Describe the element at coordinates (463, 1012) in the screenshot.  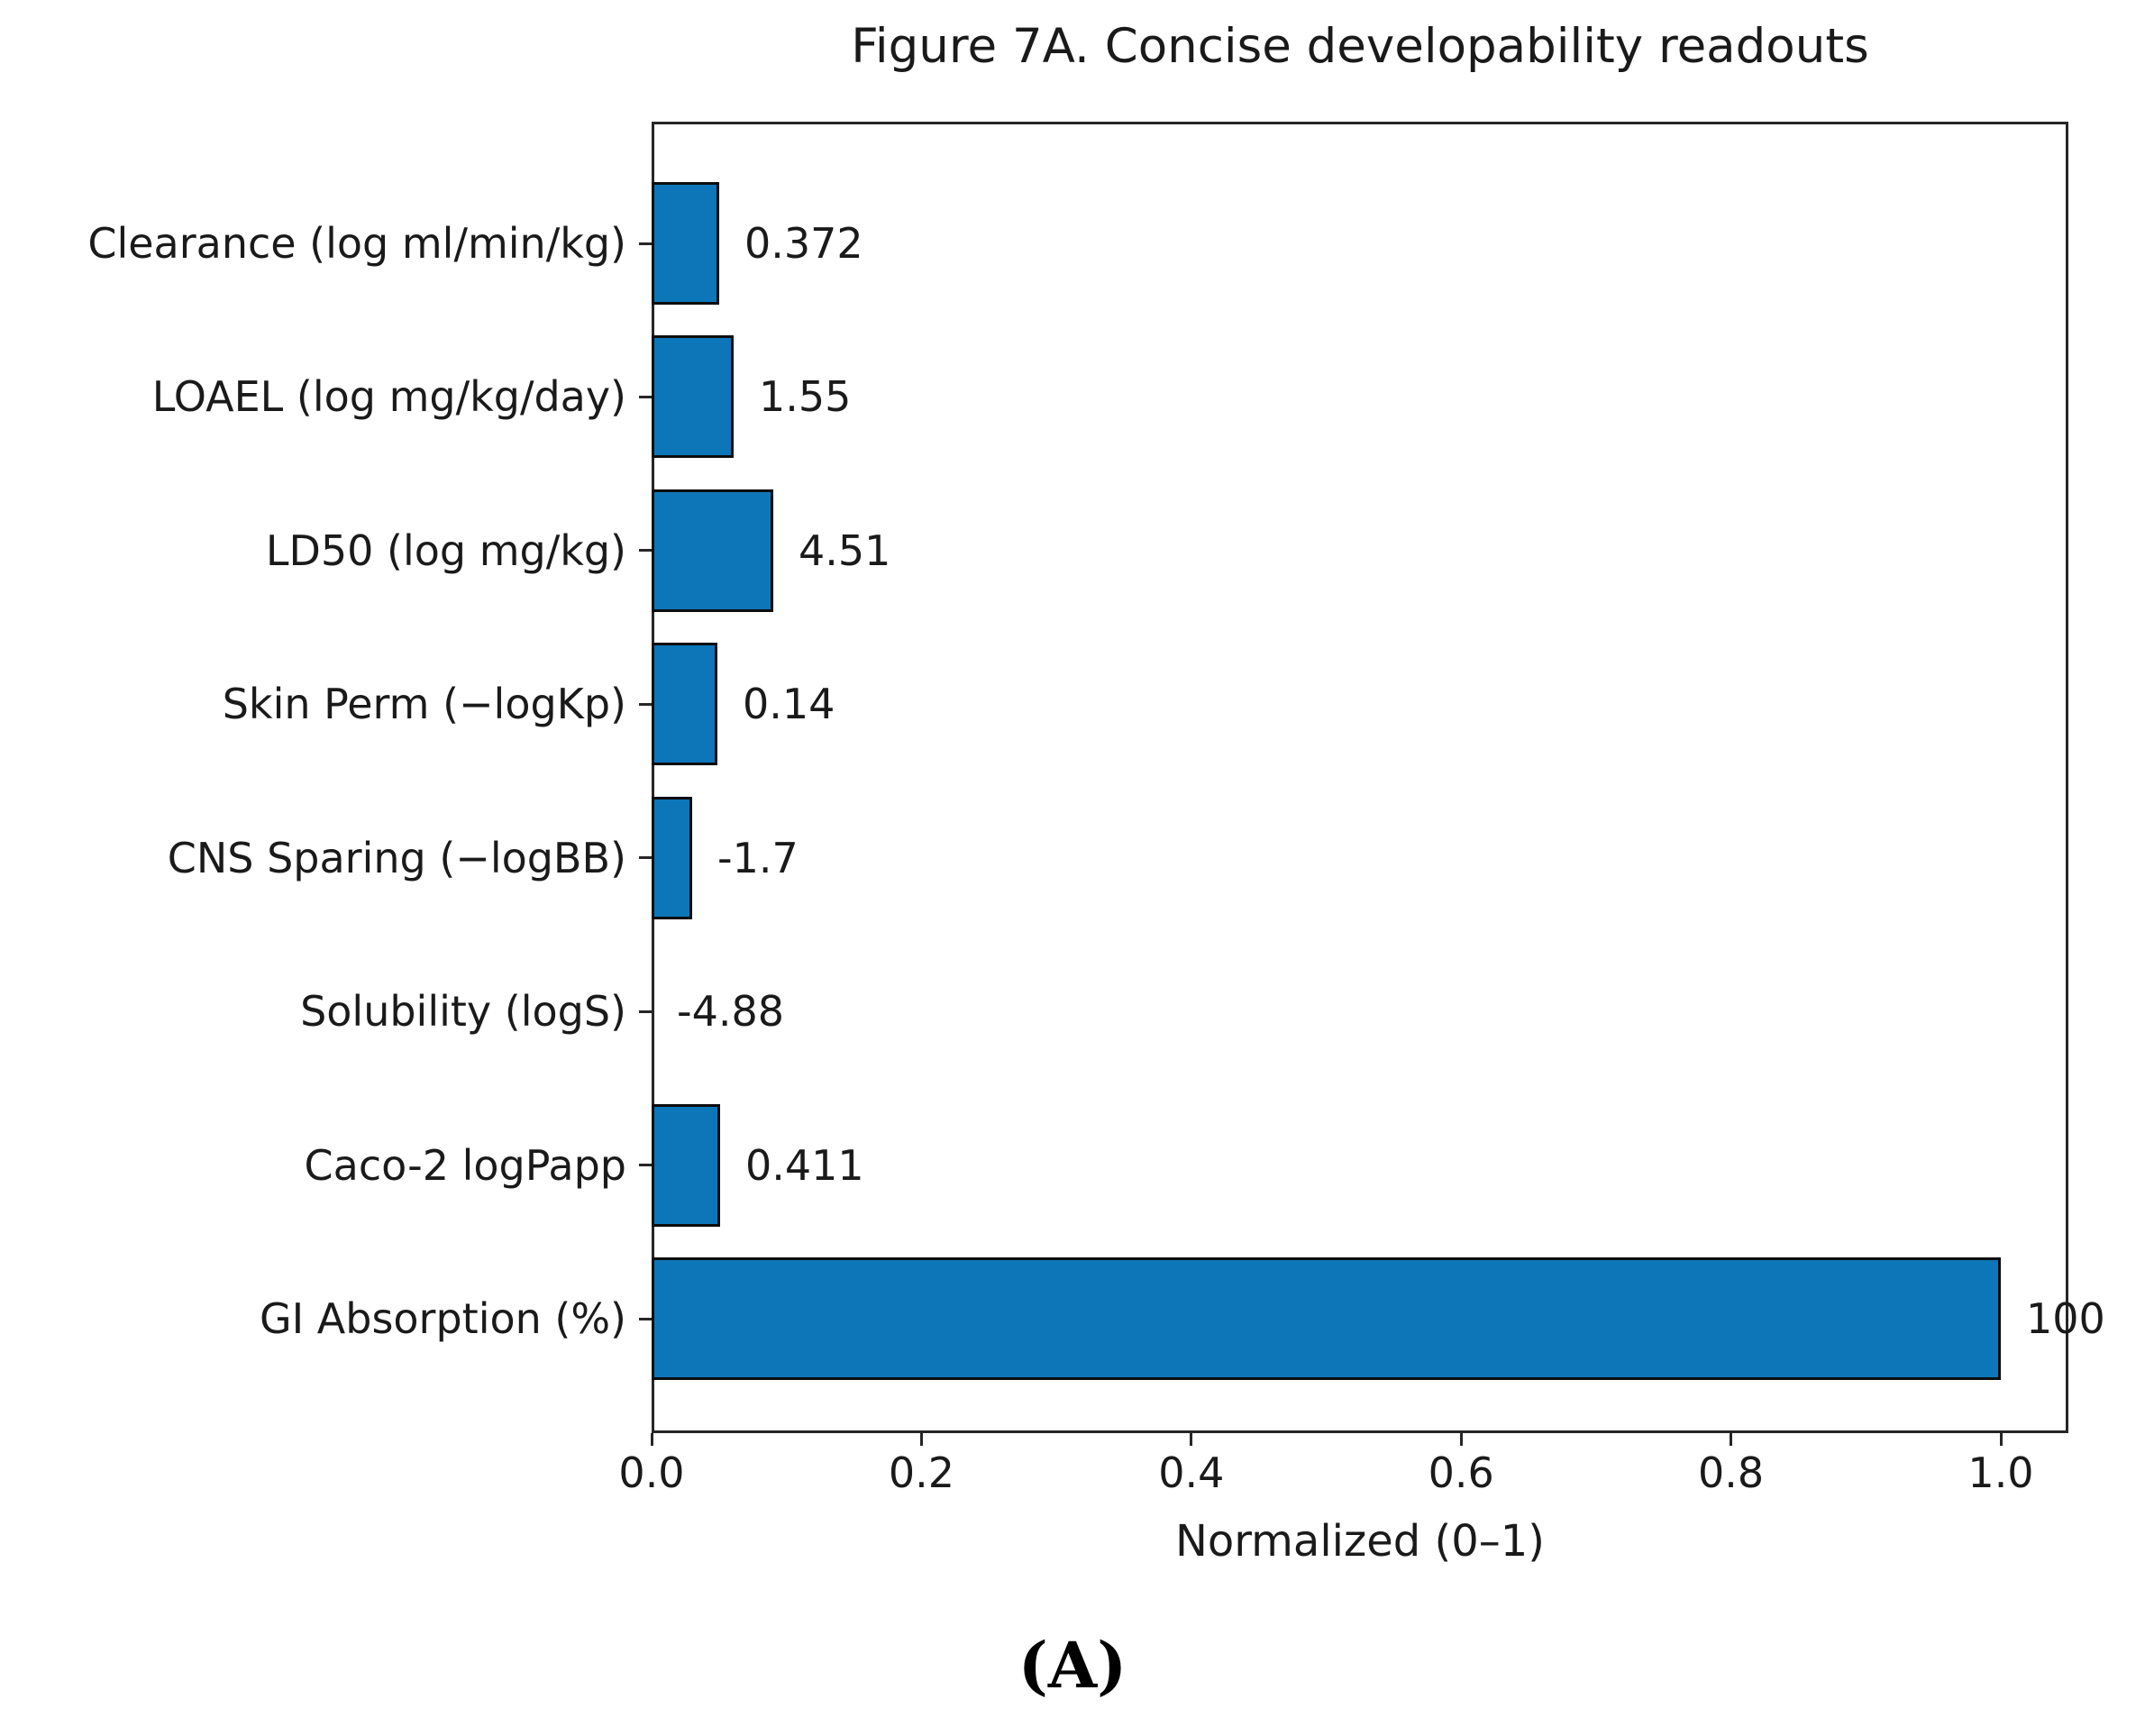
I see `category-label: Solubility (logS)` at that location.